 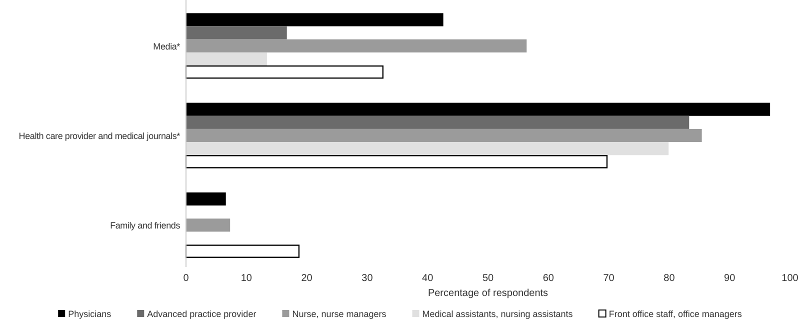 I want to click on x-tick-label: 40, so click(x=428, y=278).